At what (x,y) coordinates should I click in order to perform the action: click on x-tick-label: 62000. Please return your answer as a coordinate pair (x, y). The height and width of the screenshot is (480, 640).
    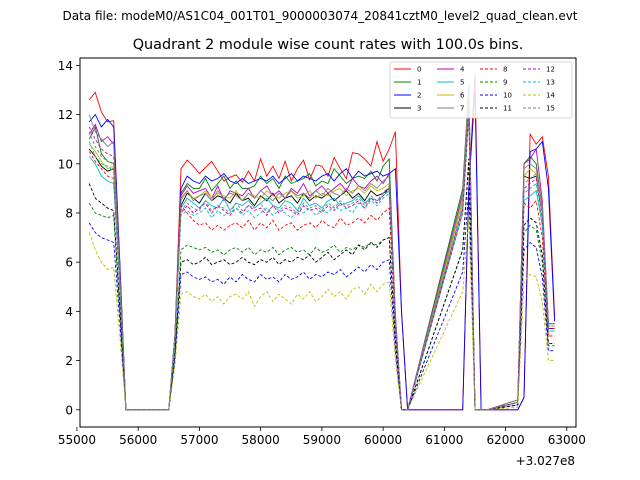
    Looking at the image, I should click on (505, 440).